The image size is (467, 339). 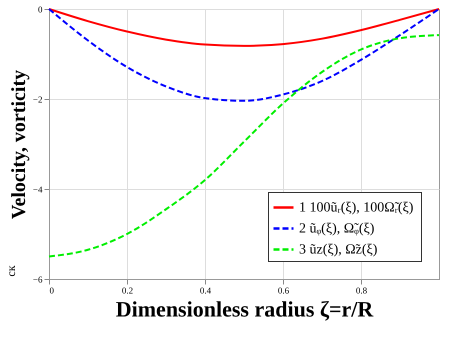 I want to click on x-tick-label: 0.2, so click(x=128, y=291).